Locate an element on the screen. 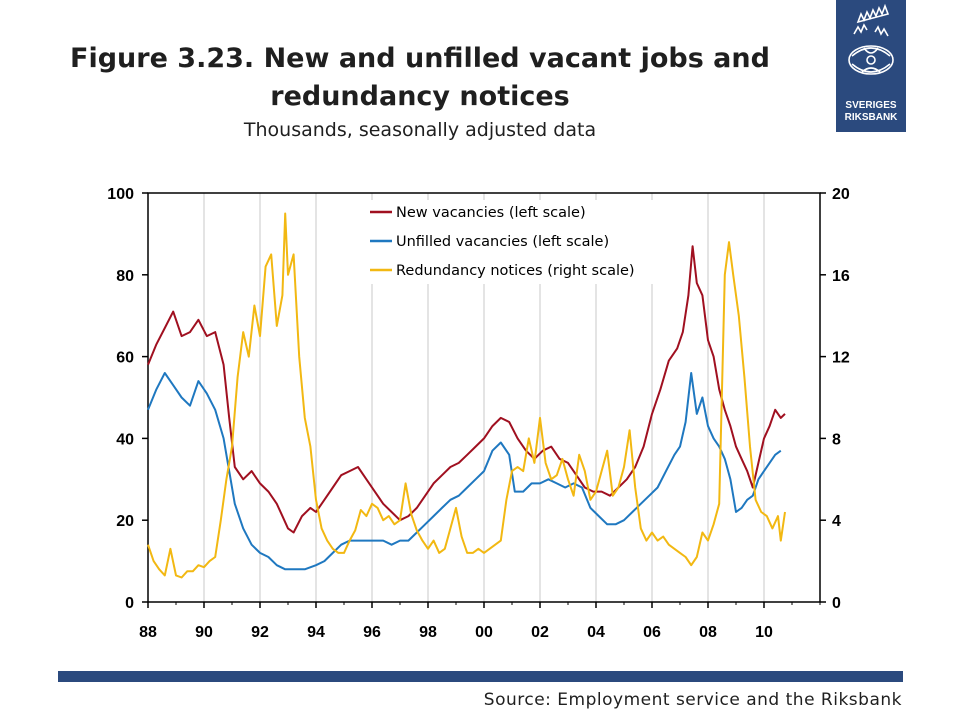 The width and height of the screenshot is (960, 720). x-tick-label: 00 is located at coordinates (484, 632).